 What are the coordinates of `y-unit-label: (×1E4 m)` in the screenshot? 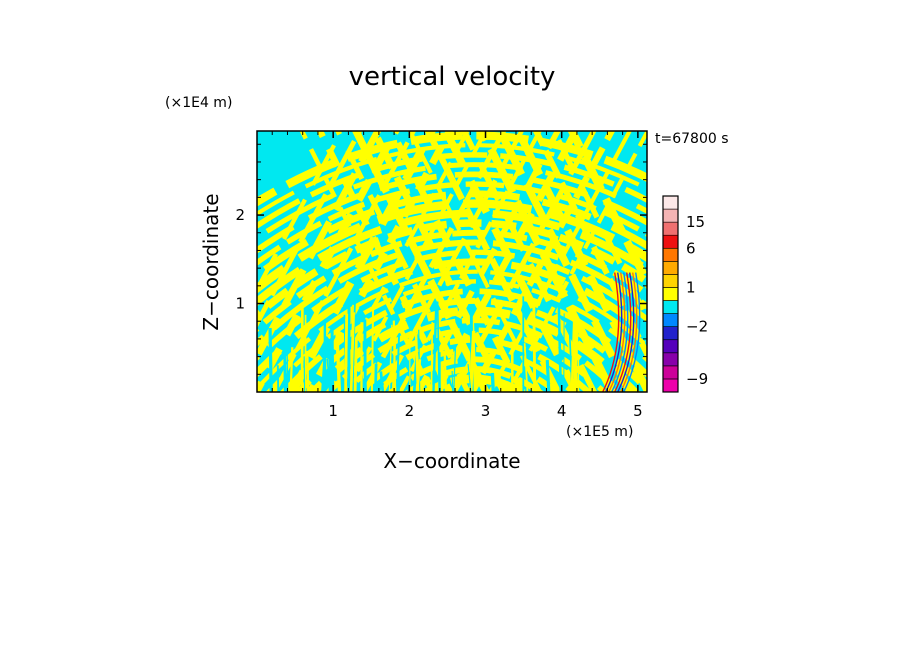 It's located at (198, 103).